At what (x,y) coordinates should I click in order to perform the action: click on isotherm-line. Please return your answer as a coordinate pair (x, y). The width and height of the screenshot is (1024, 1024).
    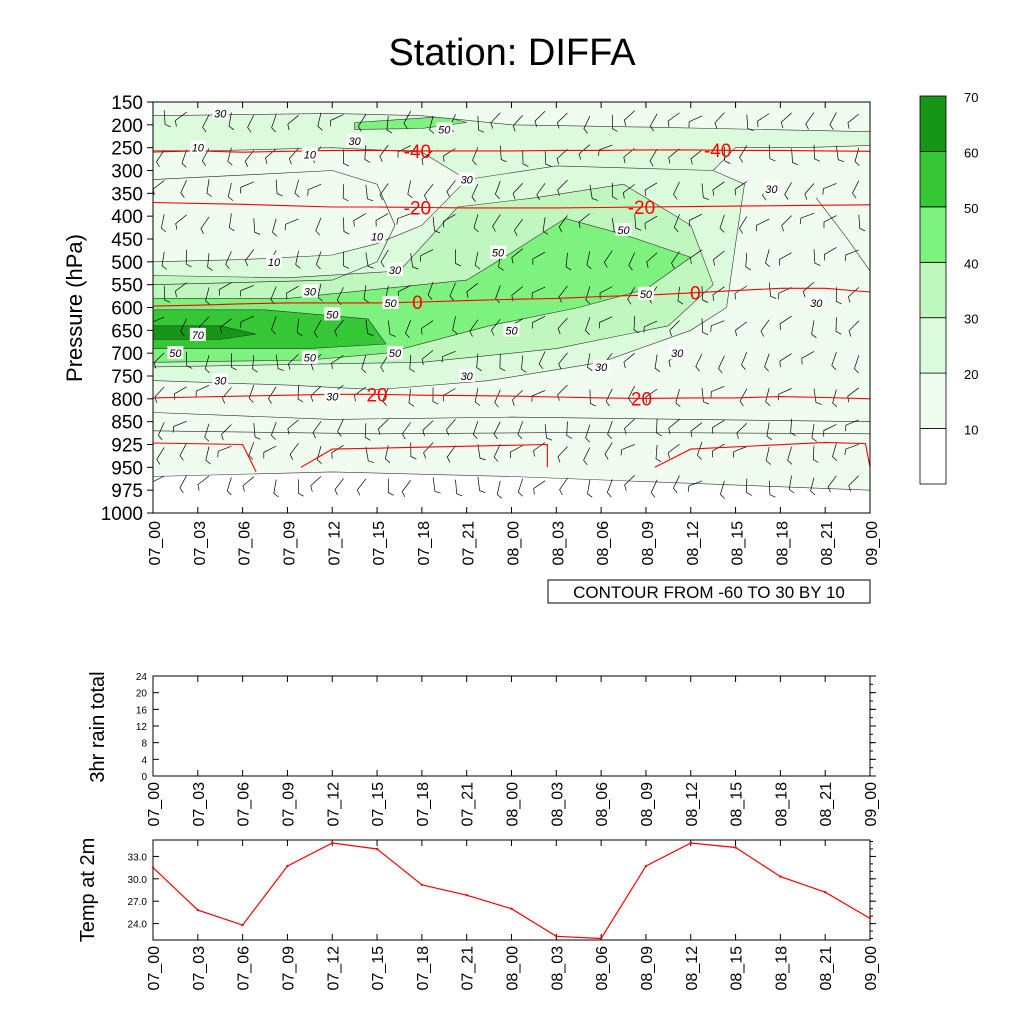
    Looking at the image, I should click on (511, 297).